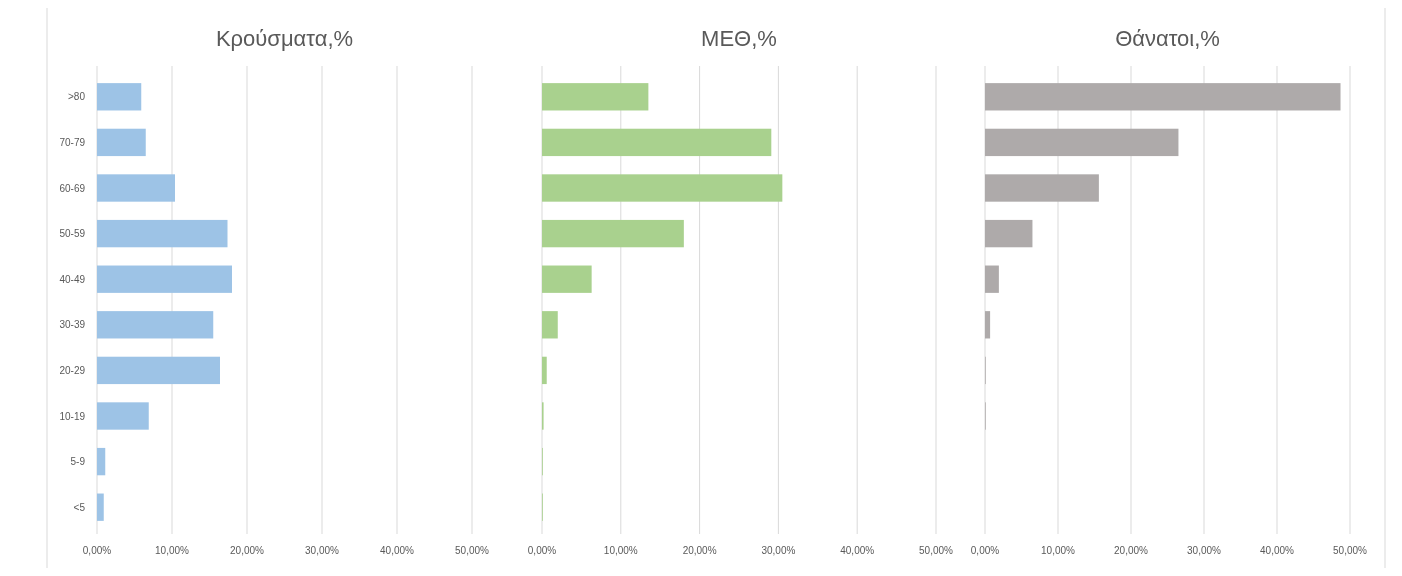  What do you see at coordinates (1167, 38) in the screenshot?
I see `chart-title: Θάνατοι,%` at bounding box center [1167, 38].